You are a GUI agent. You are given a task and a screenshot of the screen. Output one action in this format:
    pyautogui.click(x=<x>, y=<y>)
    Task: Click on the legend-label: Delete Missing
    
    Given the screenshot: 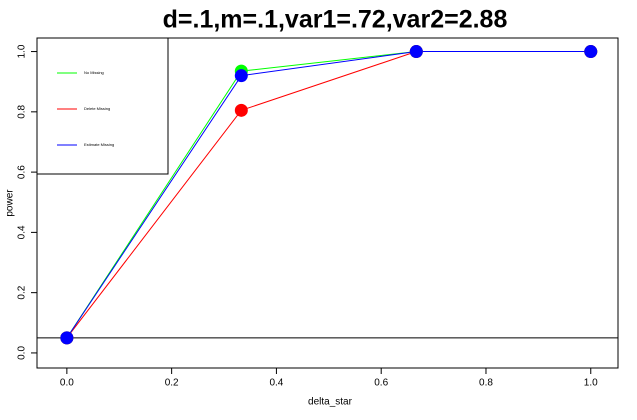 What is the action you would take?
    pyautogui.click(x=97, y=108)
    